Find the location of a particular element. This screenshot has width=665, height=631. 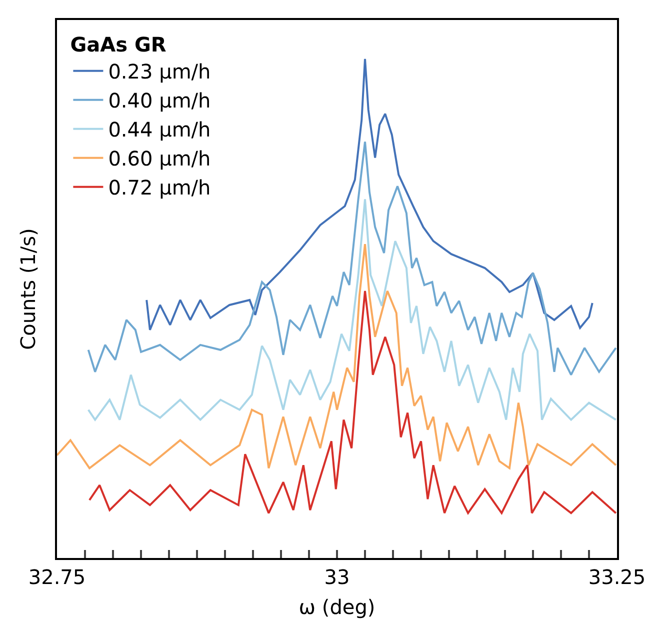

legend-label: 0.44 μm/h is located at coordinates (159, 130).